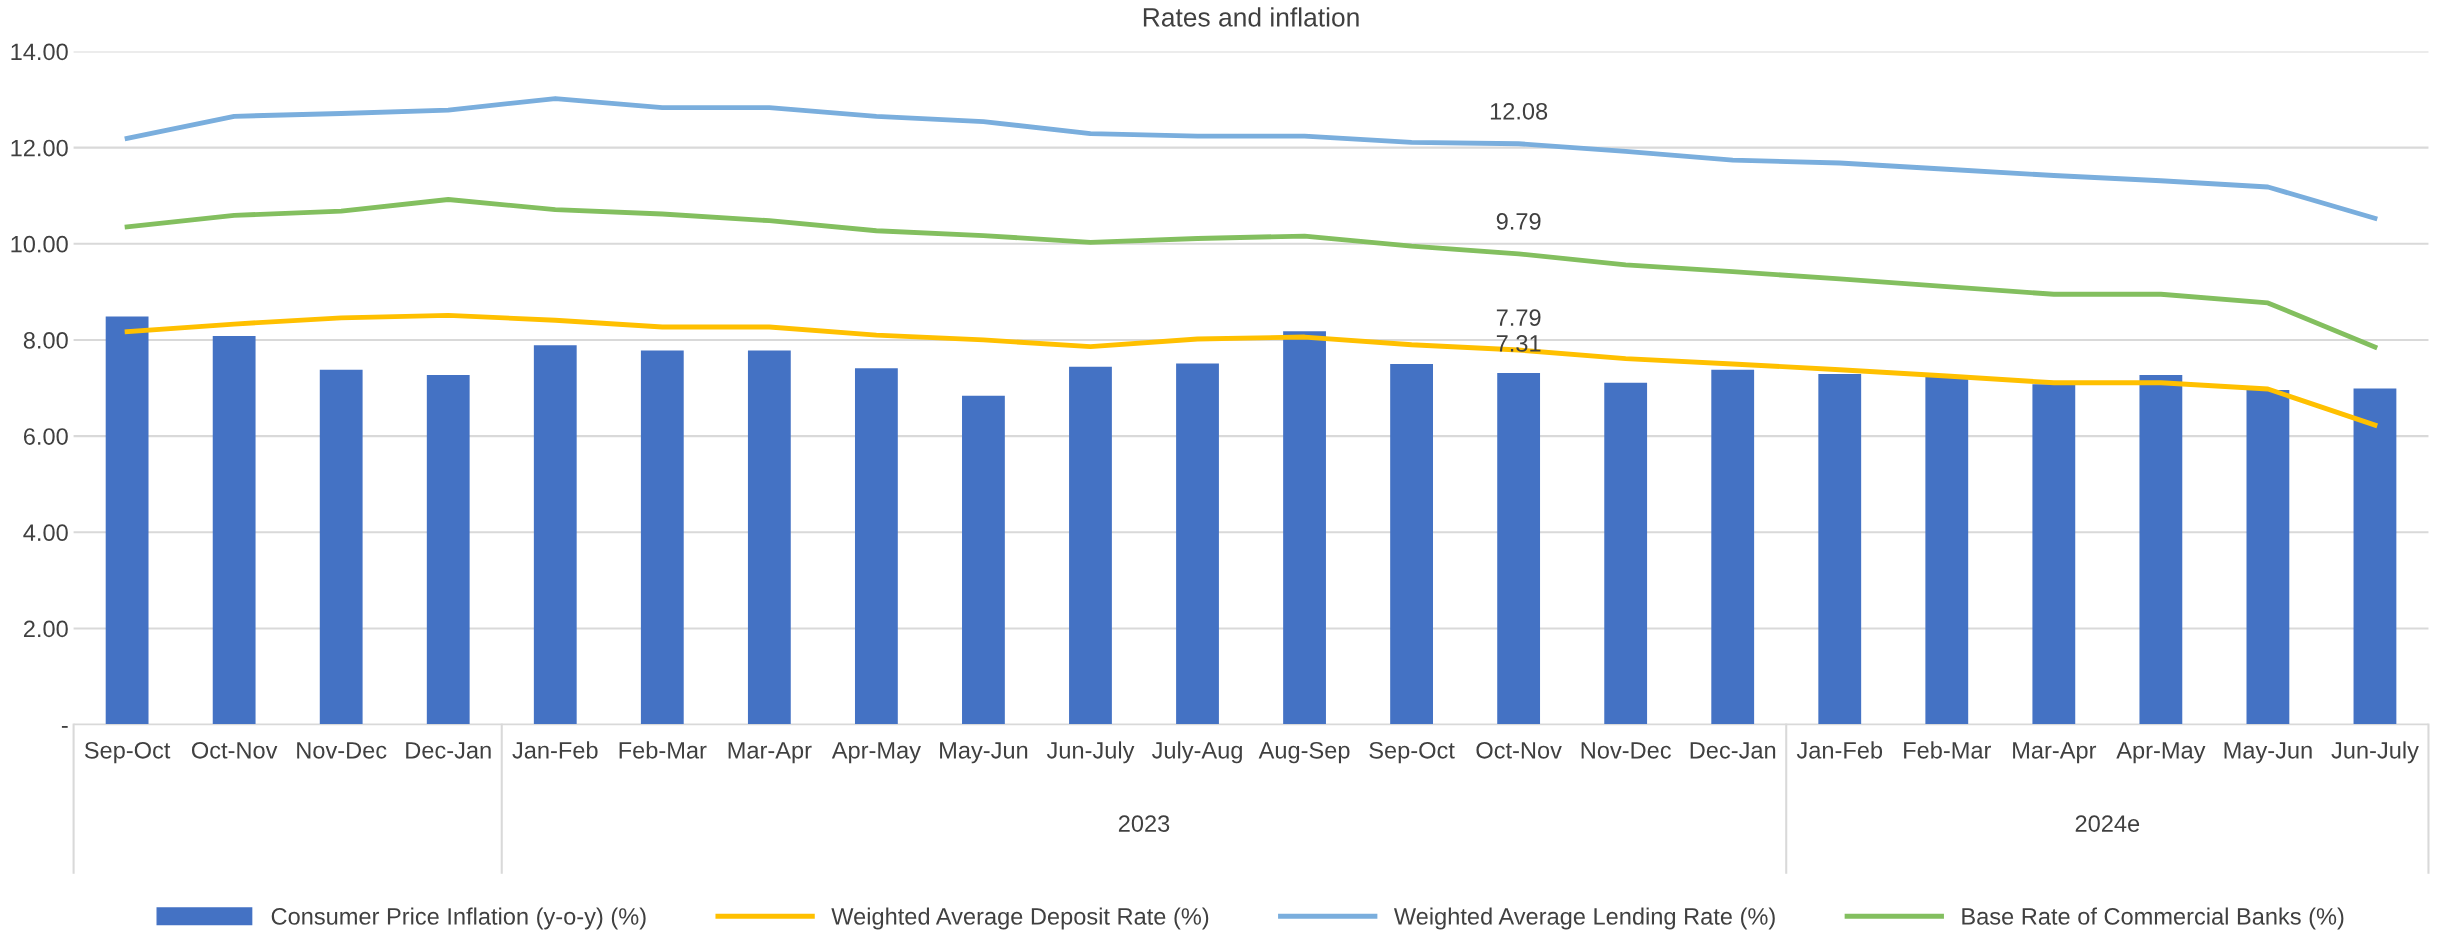 The width and height of the screenshot is (2453, 935). Describe the element at coordinates (1518, 343) in the screenshot. I see `data-label: 7.31` at that location.